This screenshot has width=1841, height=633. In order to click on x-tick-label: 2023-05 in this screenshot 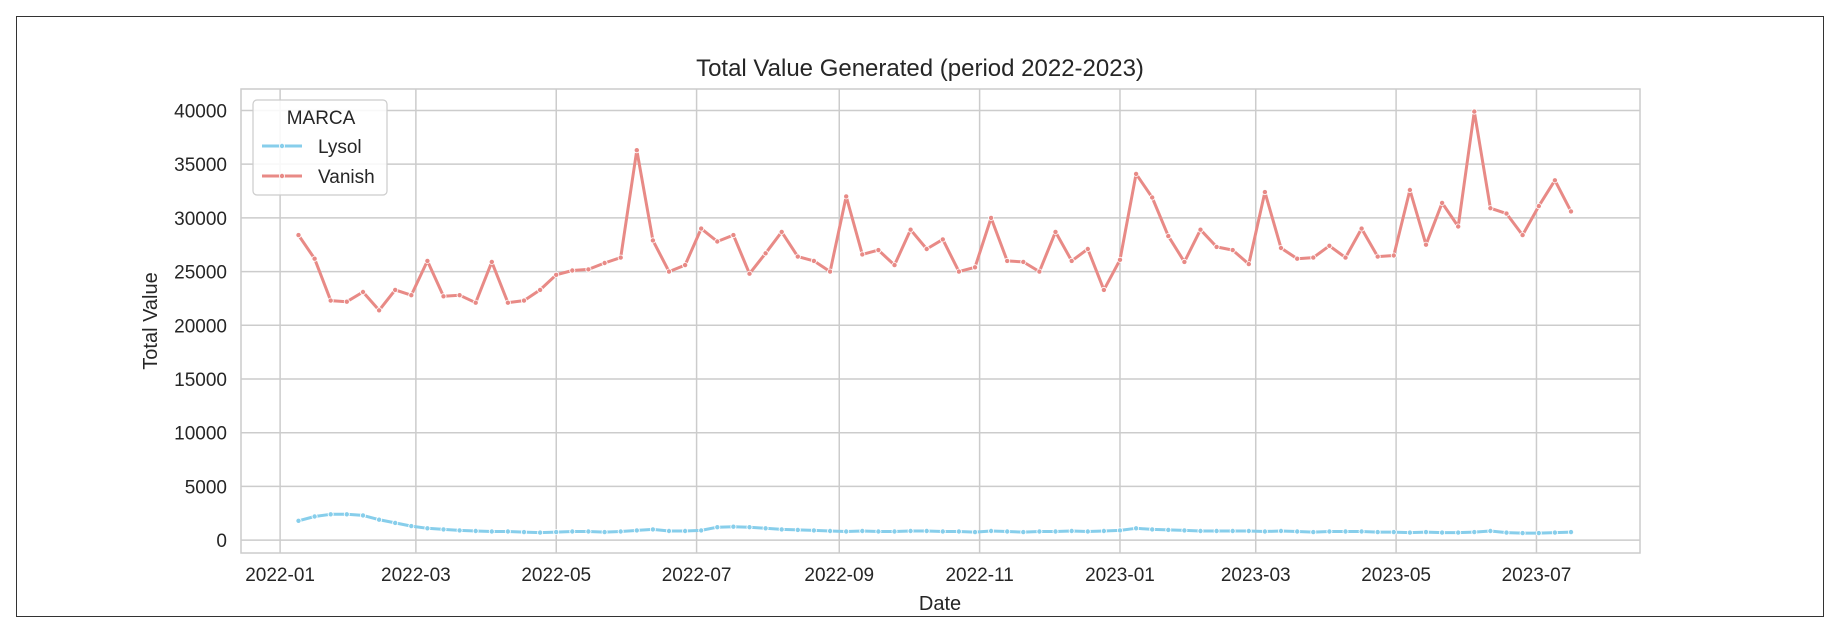, I will do `click(1396, 575)`.